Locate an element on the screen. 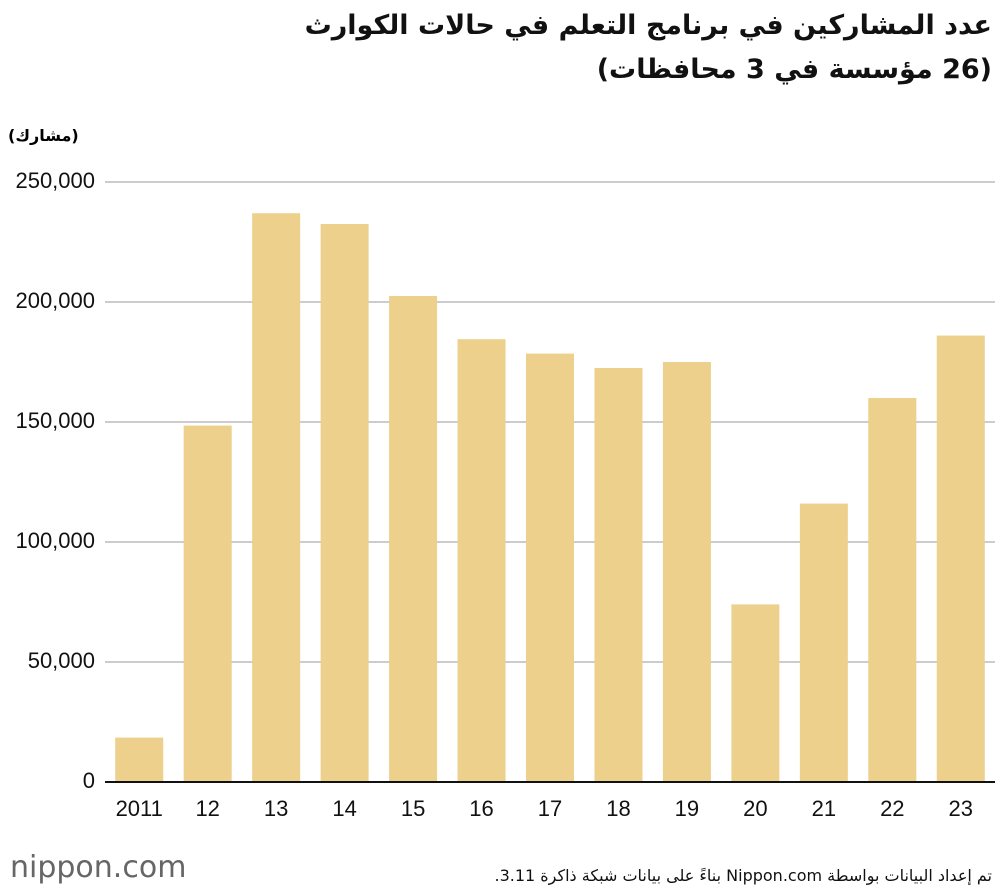  x-tick-label: 17 is located at coordinates (550, 808).